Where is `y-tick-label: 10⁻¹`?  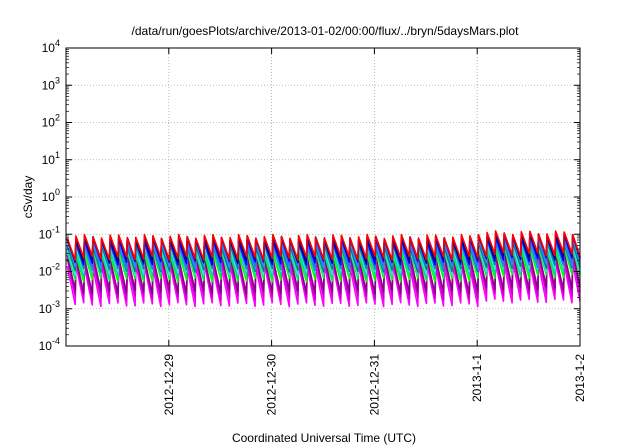 y-tick-label: 10⁻¹ is located at coordinates (49, 232).